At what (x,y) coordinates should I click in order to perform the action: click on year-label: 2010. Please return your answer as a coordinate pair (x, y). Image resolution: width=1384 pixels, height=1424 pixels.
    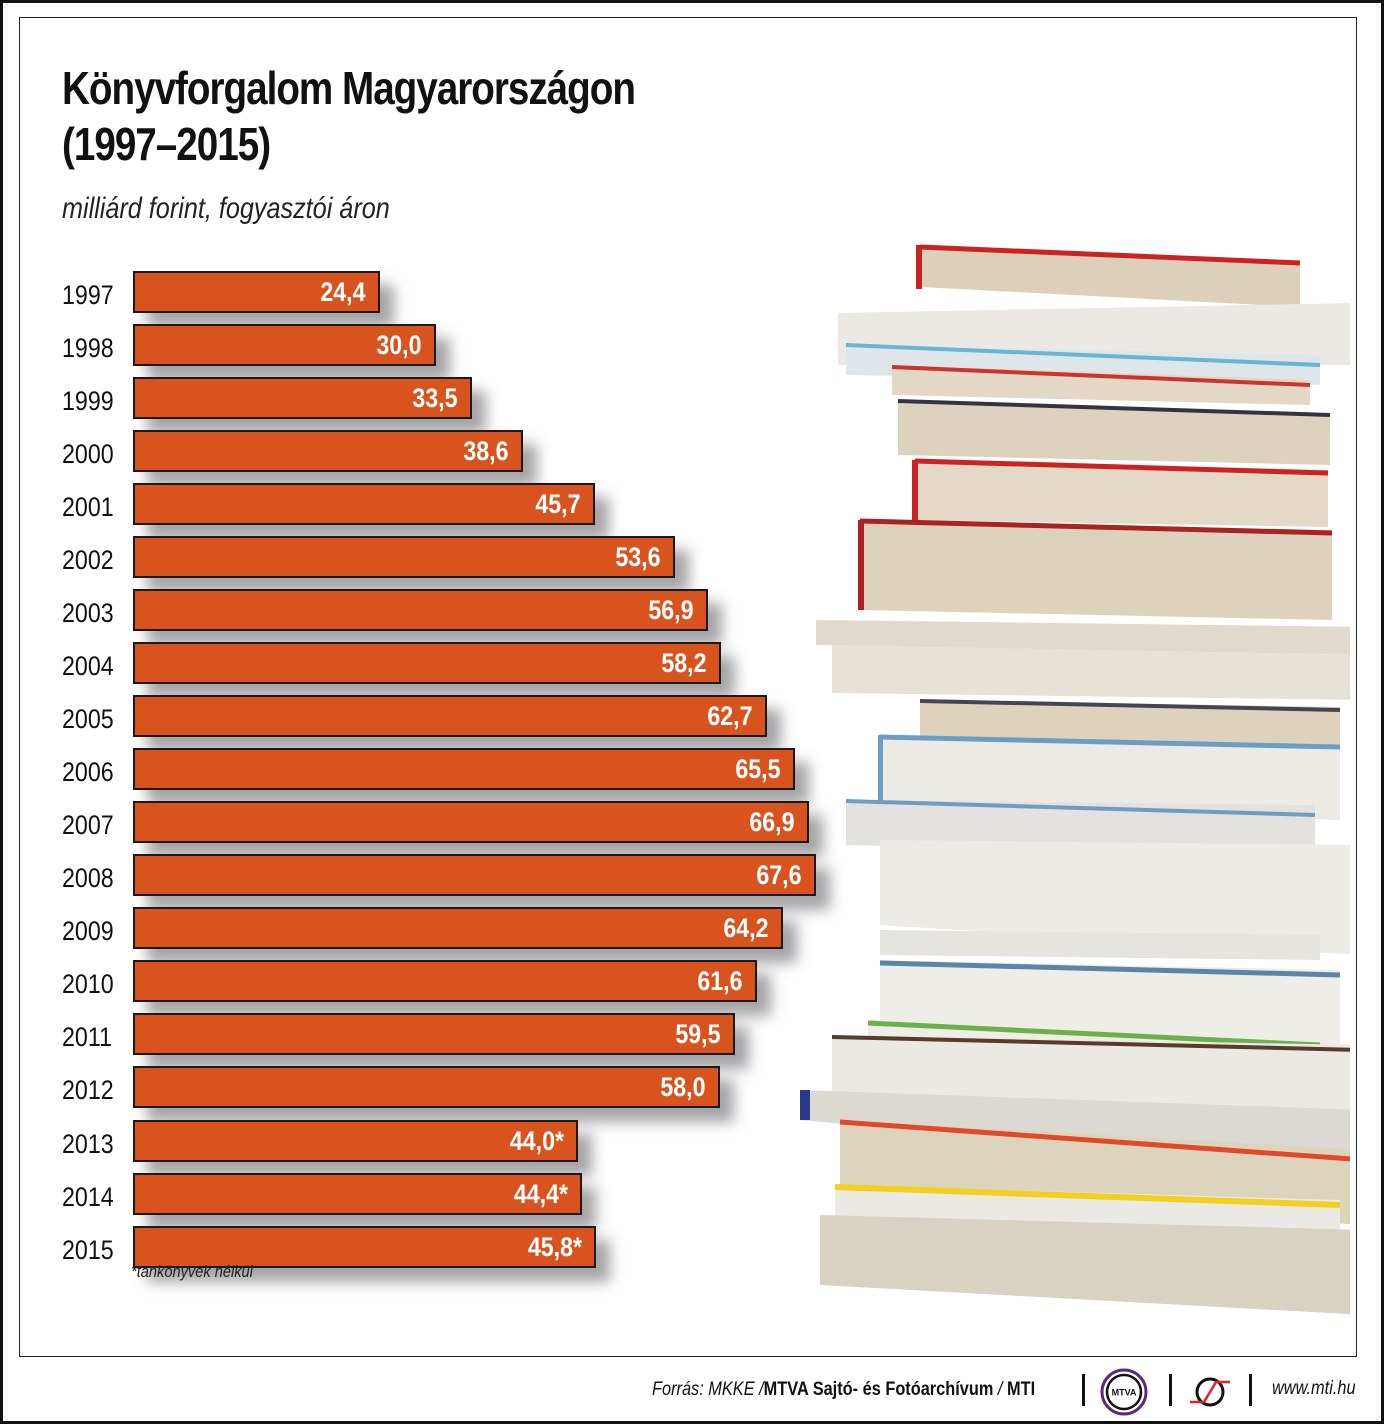
    Looking at the image, I should click on (88, 984).